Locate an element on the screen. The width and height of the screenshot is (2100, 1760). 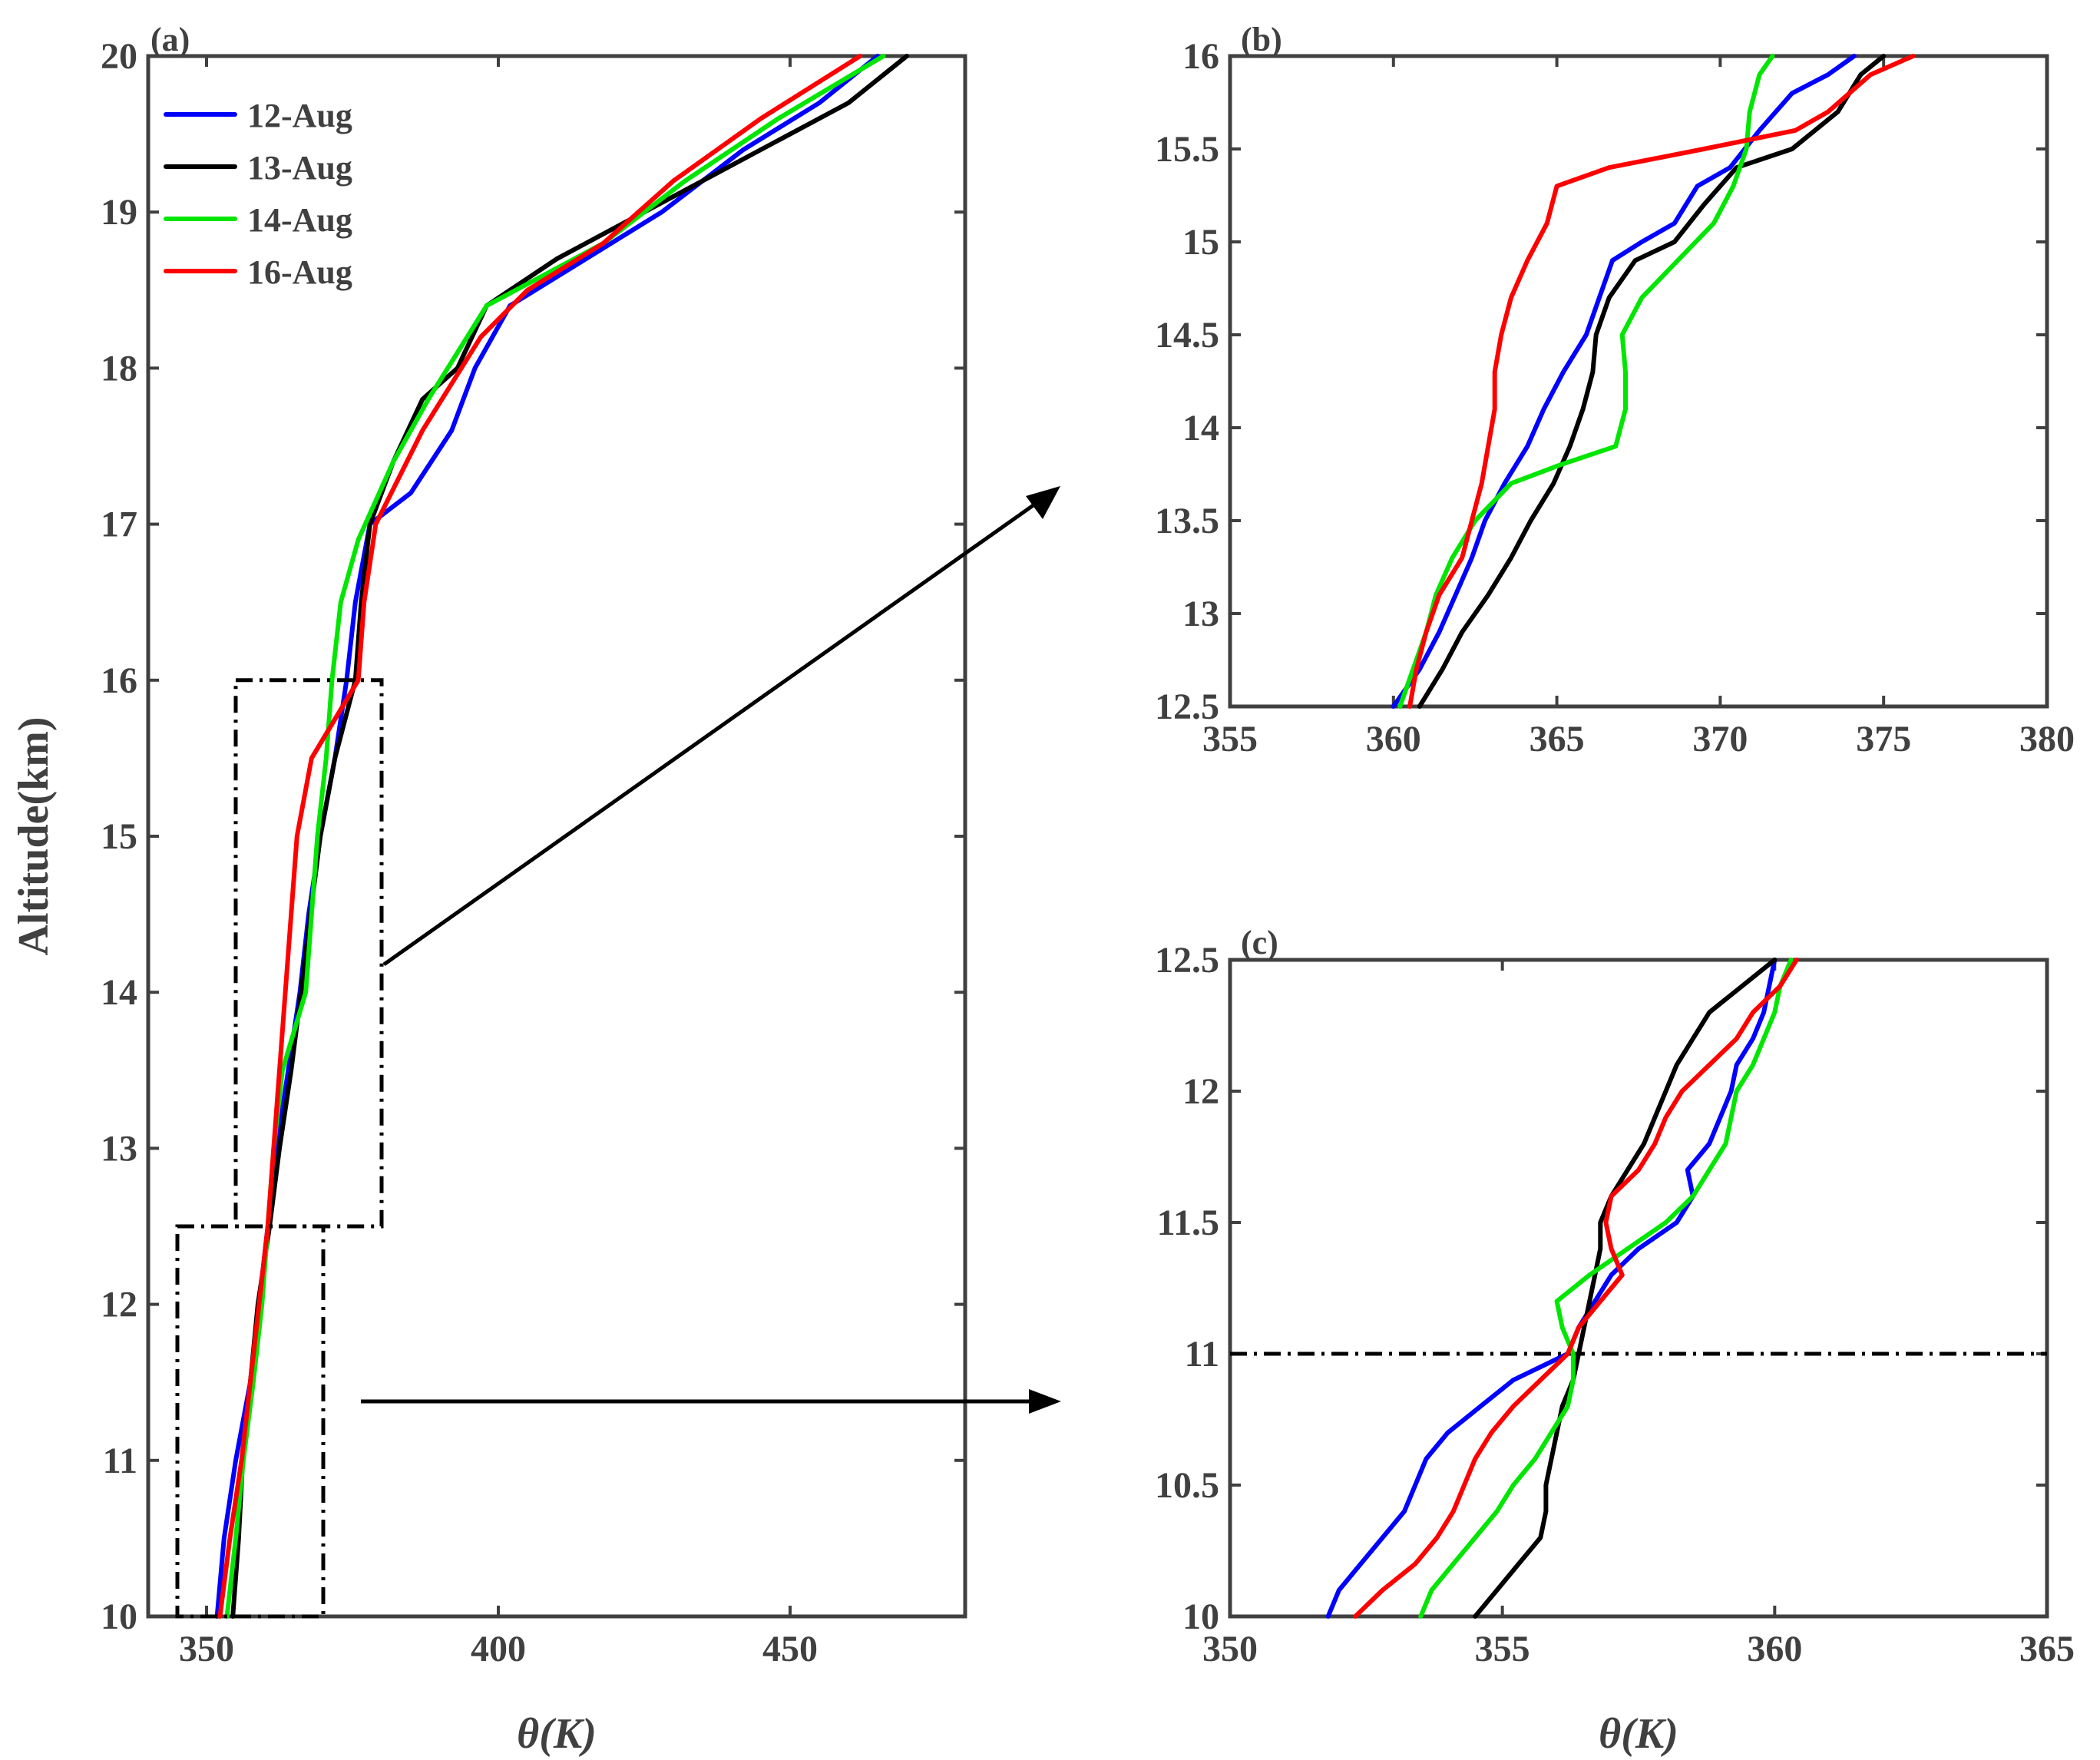
panel-a-ytick-label: 12 is located at coordinates (119, 1305).